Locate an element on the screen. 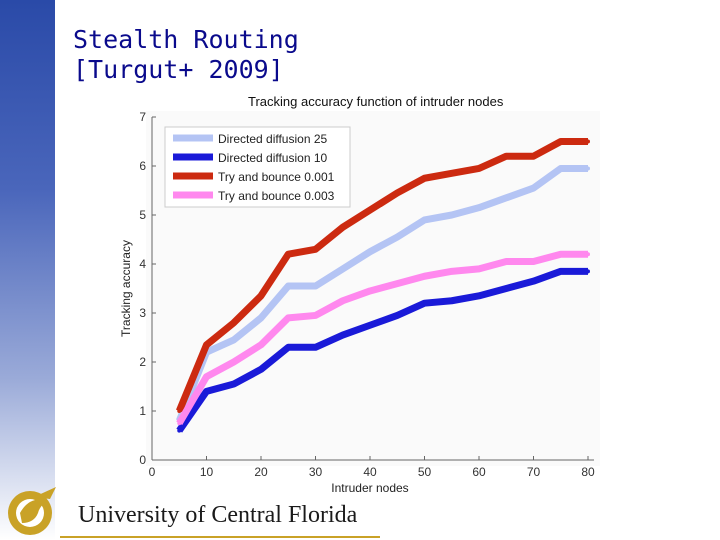  slide-title: Stealth Routing [Turgut+ 2009] is located at coordinates (186, 55).